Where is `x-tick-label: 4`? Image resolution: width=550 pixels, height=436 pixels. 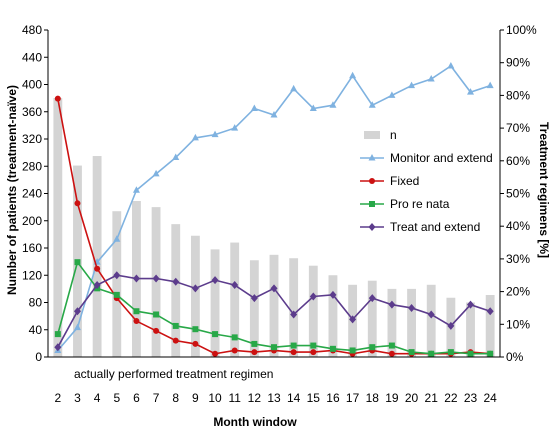 x-tick-label: 4 is located at coordinates (97, 398).